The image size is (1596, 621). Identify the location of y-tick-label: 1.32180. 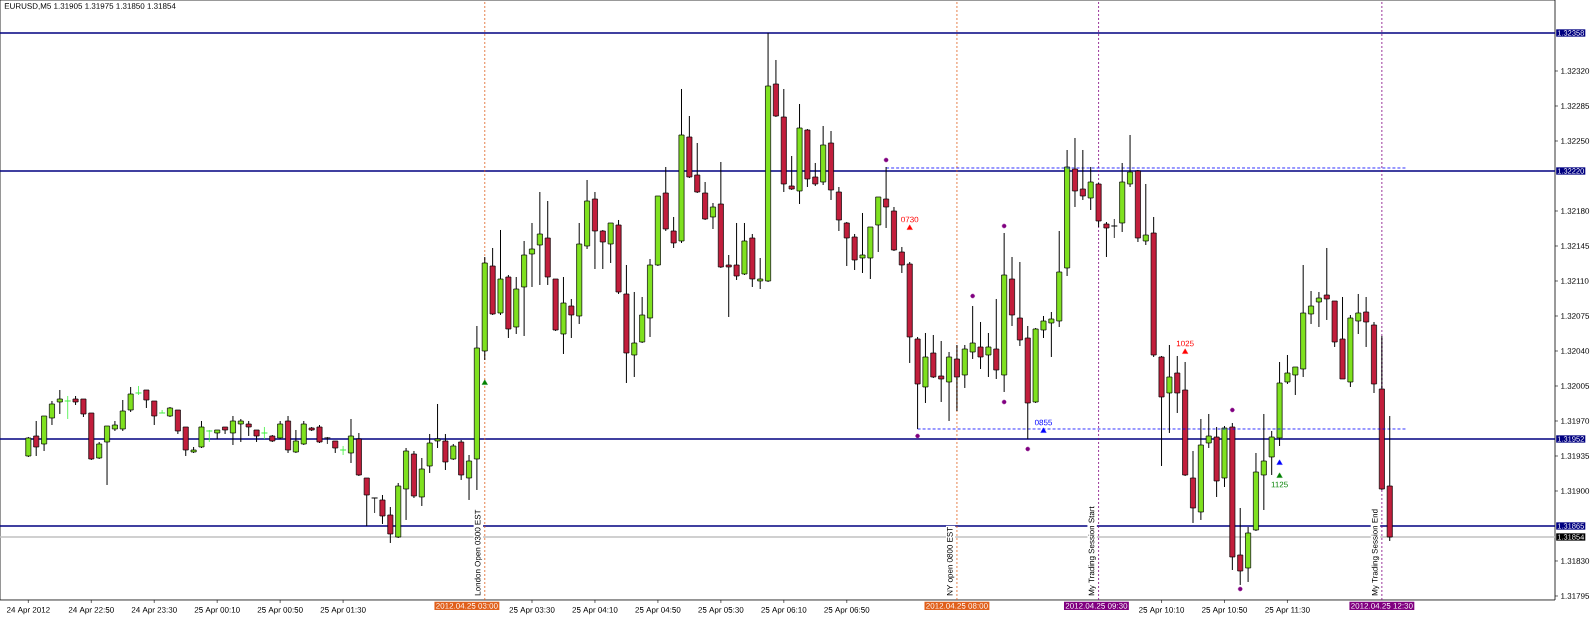
(1575, 211).